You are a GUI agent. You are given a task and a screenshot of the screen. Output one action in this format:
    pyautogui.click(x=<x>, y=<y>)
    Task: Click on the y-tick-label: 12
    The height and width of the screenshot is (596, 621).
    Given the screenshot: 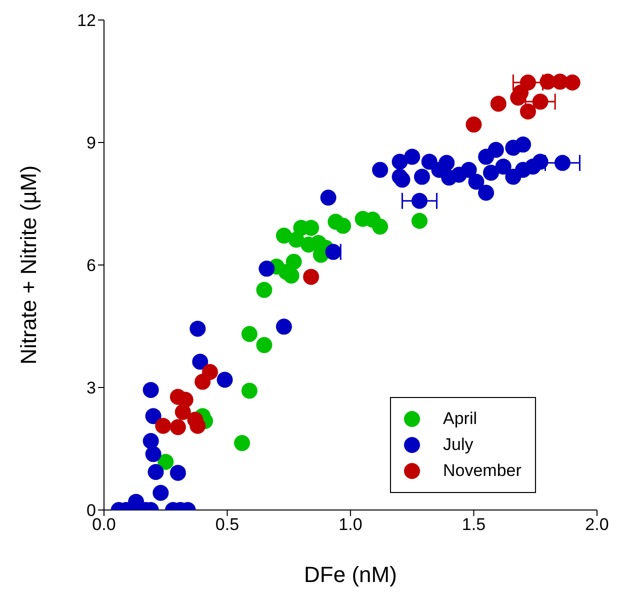 What is the action you would take?
    pyautogui.click(x=86, y=20)
    